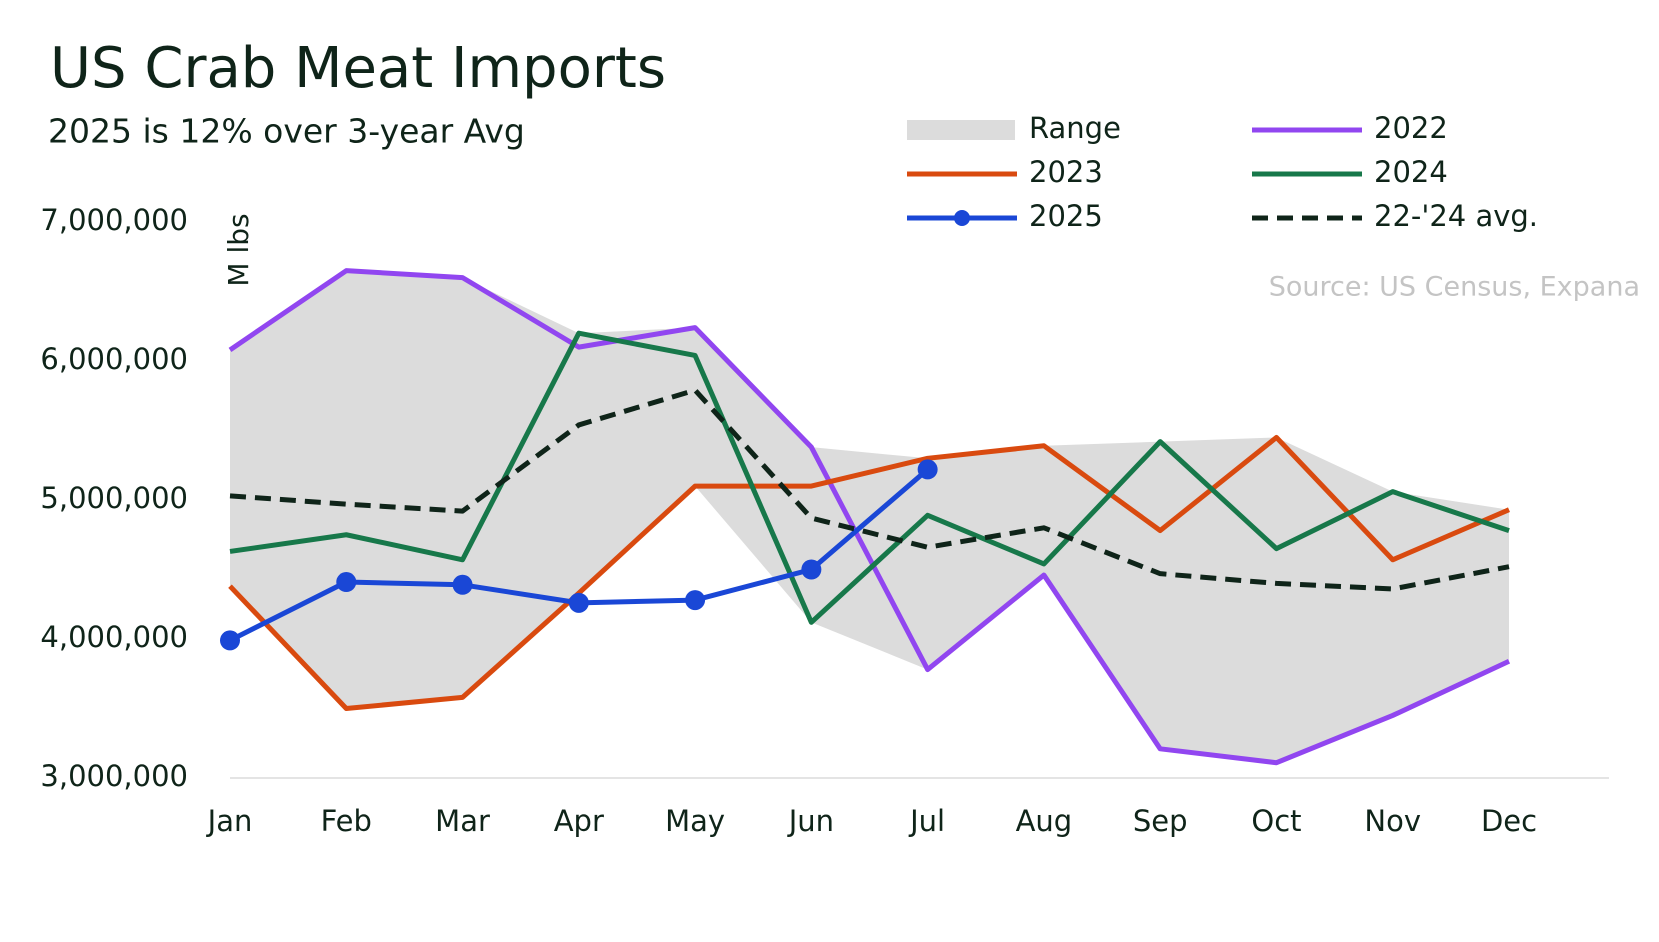 This screenshot has width=1659, height=942. What do you see at coordinates (961, 130) in the screenshot?
I see `legend-swatch` at bounding box center [961, 130].